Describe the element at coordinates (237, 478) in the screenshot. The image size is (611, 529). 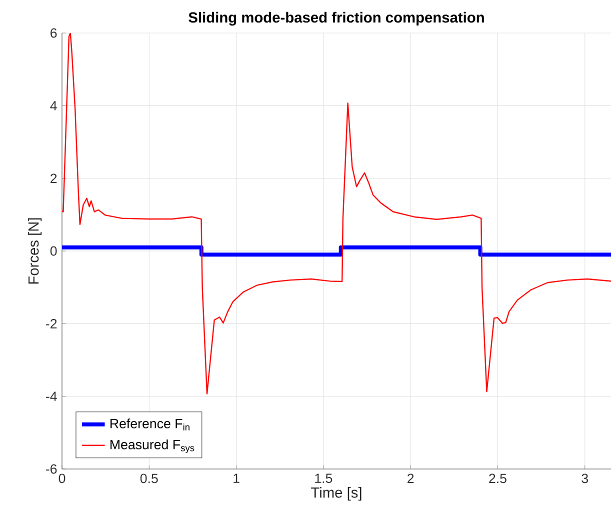
I see `x-tick-label: 1` at that location.